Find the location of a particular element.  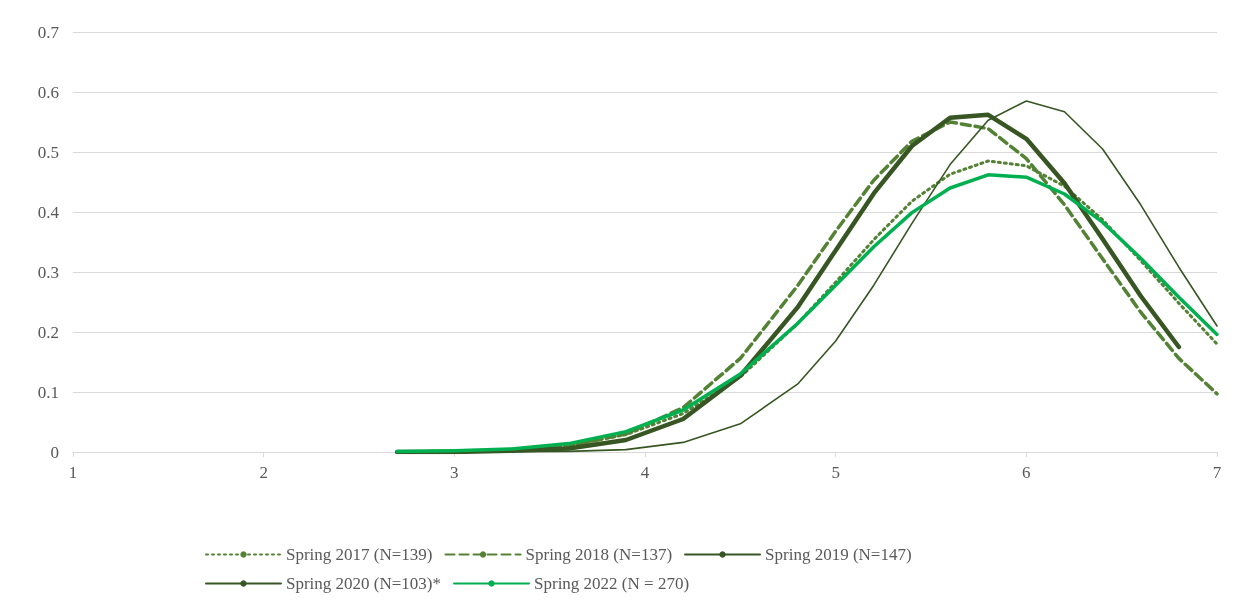

legend-label: Spring 2022 (N = 270) is located at coordinates (612, 583).